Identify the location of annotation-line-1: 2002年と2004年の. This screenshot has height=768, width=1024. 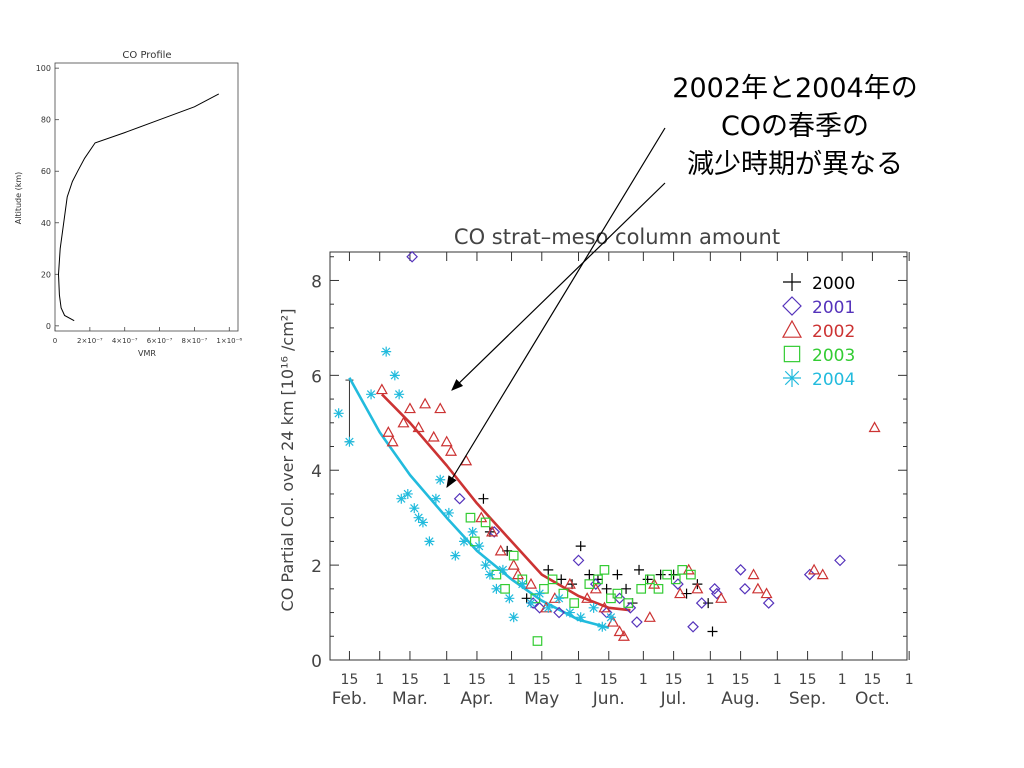
(795, 88).